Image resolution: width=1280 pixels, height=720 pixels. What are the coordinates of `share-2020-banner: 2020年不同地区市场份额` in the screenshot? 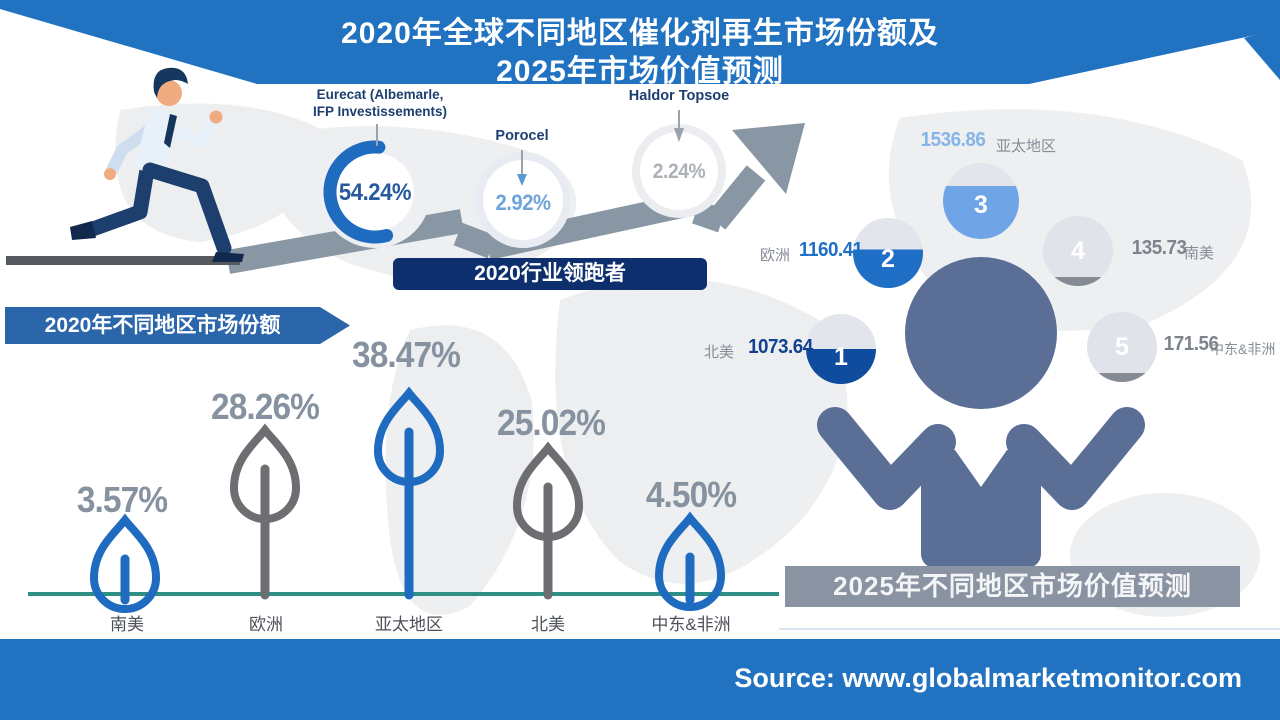 It's located at (177, 325).